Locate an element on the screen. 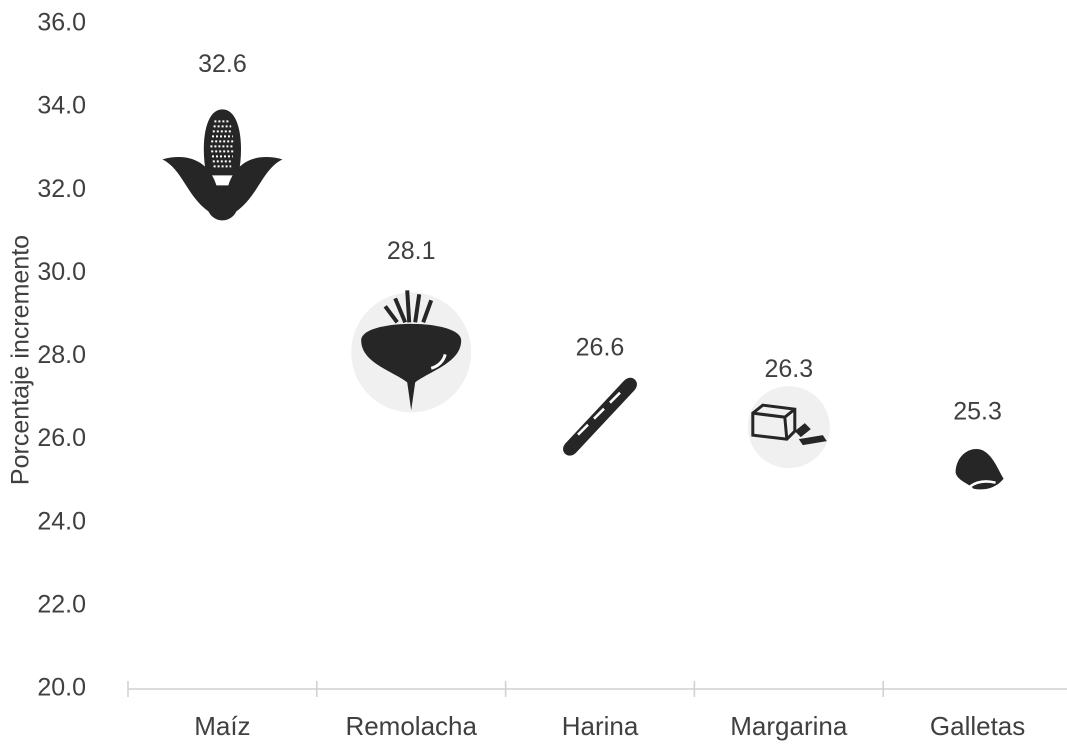 This screenshot has width=1067, height=744. data-label: 32.6 is located at coordinates (222, 64).